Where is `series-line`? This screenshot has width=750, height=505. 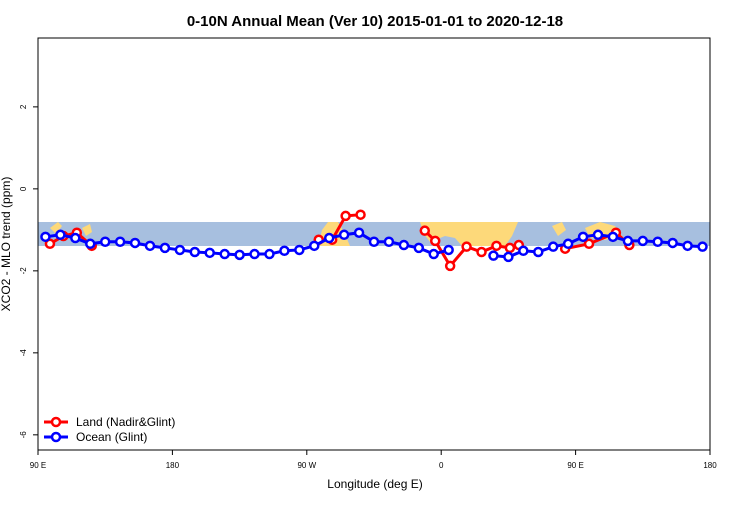 series-line is located at coordinates (340, 241).